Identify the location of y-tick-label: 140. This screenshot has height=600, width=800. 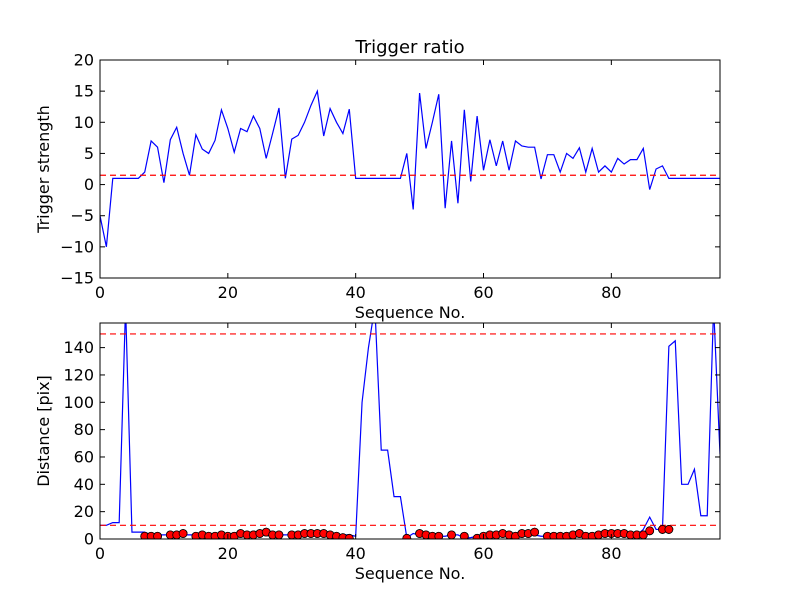
(78, 347).